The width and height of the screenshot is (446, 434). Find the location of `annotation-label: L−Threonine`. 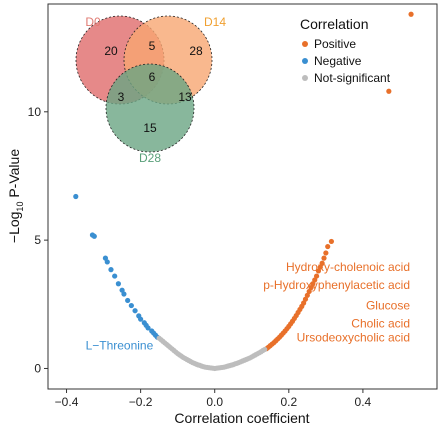

annotation-label: L−Threonine is located at coordinates (120, 345).